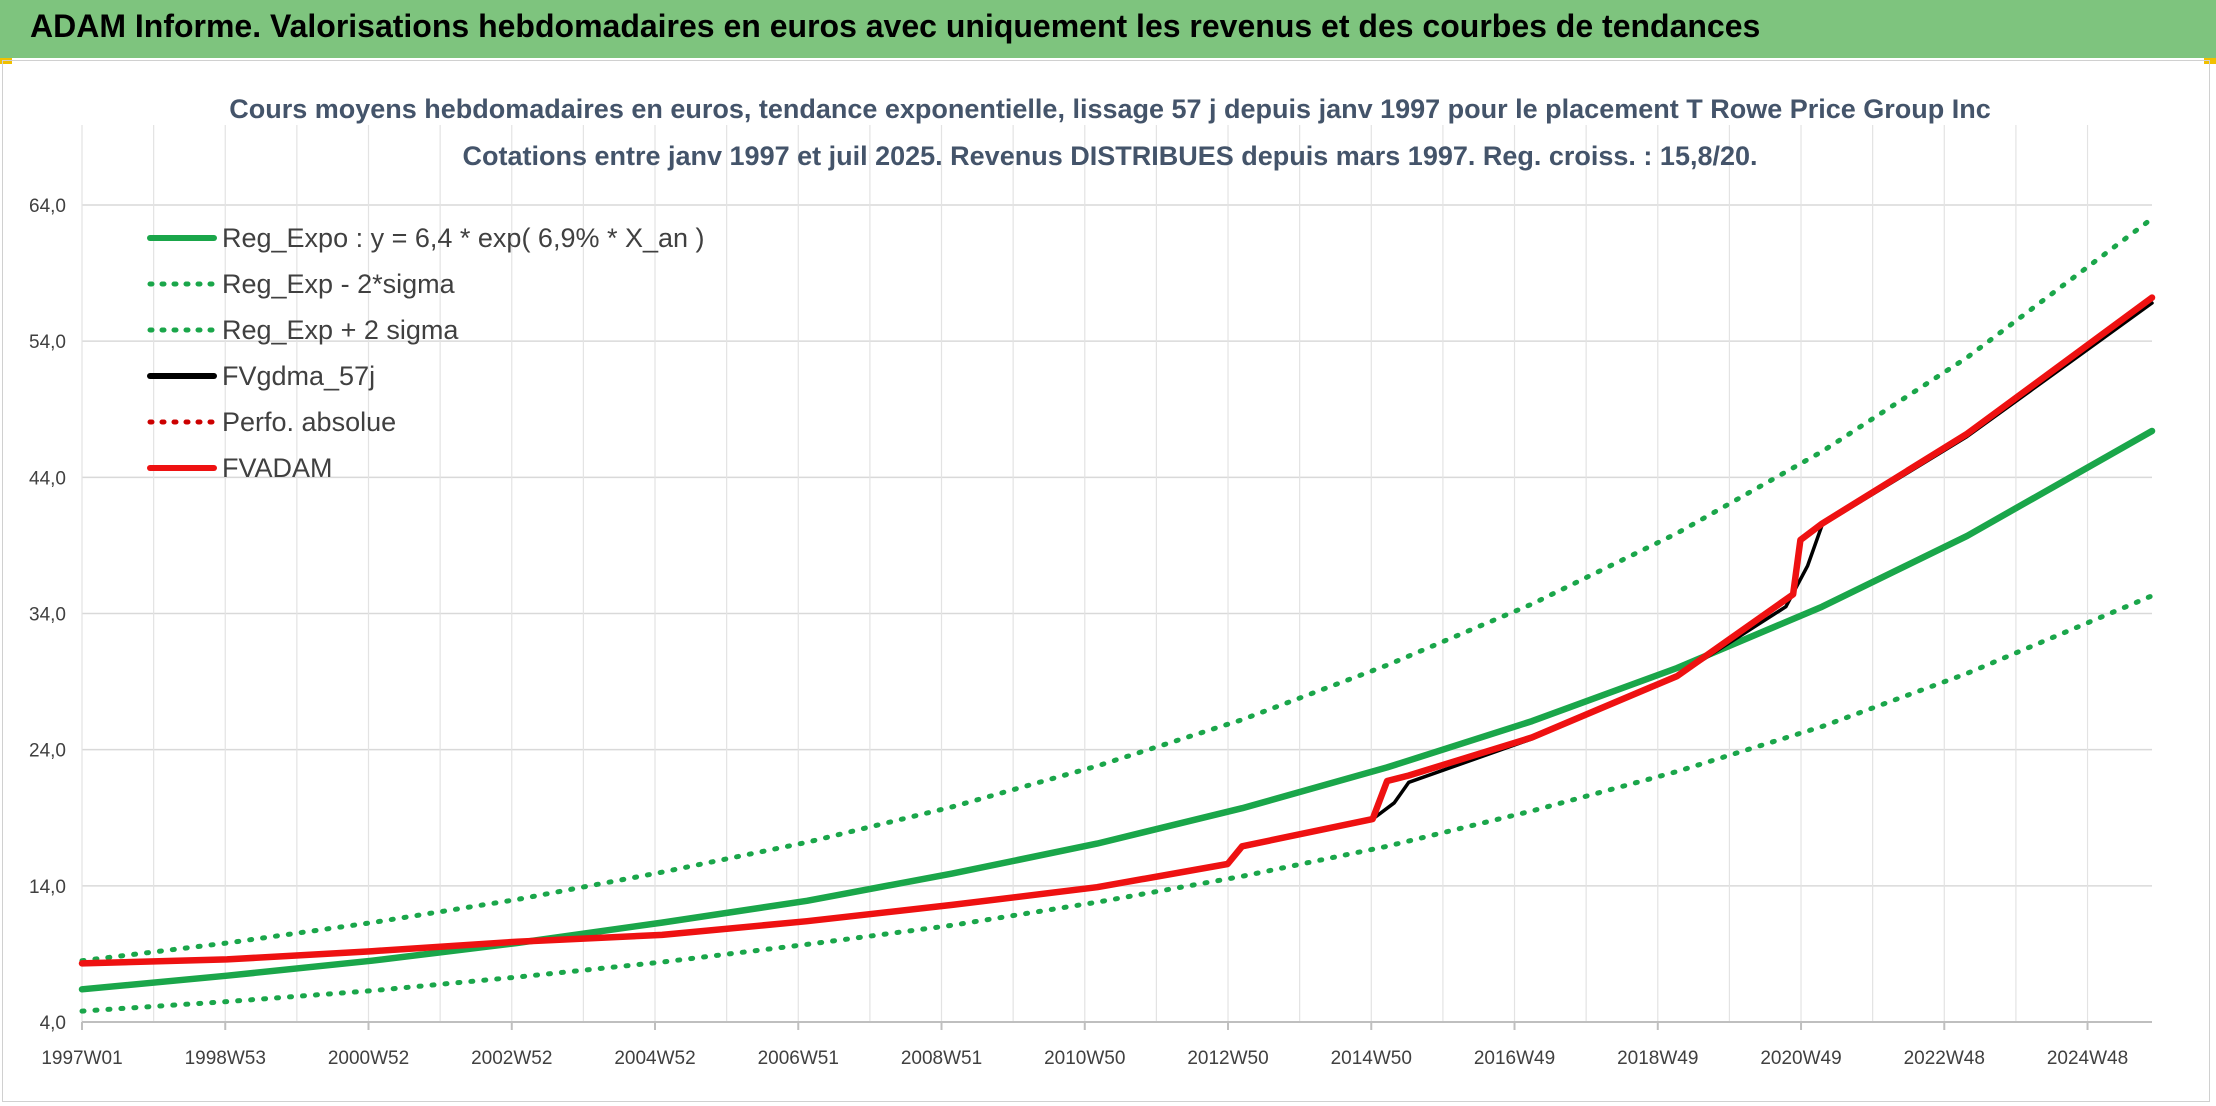 The width and height of the screenshot is (2216, 1106). I want to click on x-tick-label: 2002W52, so click(511, 1058).